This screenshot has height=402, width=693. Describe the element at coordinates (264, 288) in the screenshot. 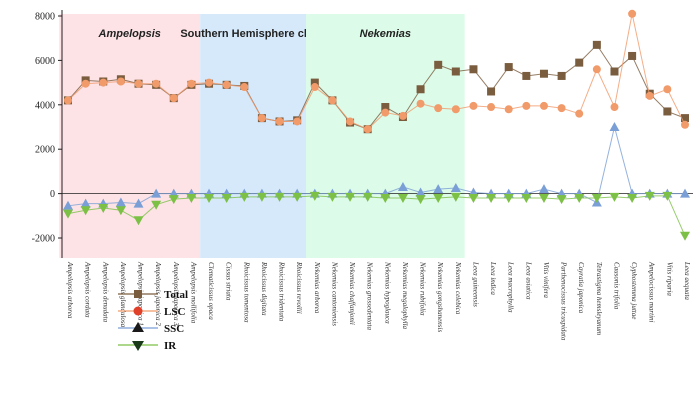

I see `category-label: Rhoicissus digitata` at that location.